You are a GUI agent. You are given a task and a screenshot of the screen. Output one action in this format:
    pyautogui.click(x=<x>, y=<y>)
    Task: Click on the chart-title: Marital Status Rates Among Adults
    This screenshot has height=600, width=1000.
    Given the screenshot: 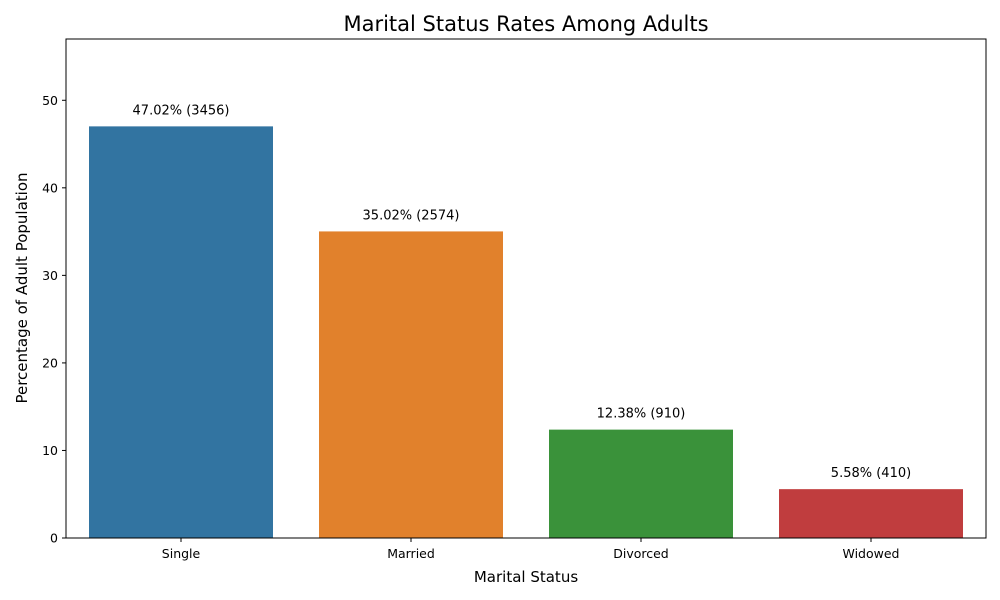 What is the action you would take?
    pyautogui.click(x=525, y=24)
    